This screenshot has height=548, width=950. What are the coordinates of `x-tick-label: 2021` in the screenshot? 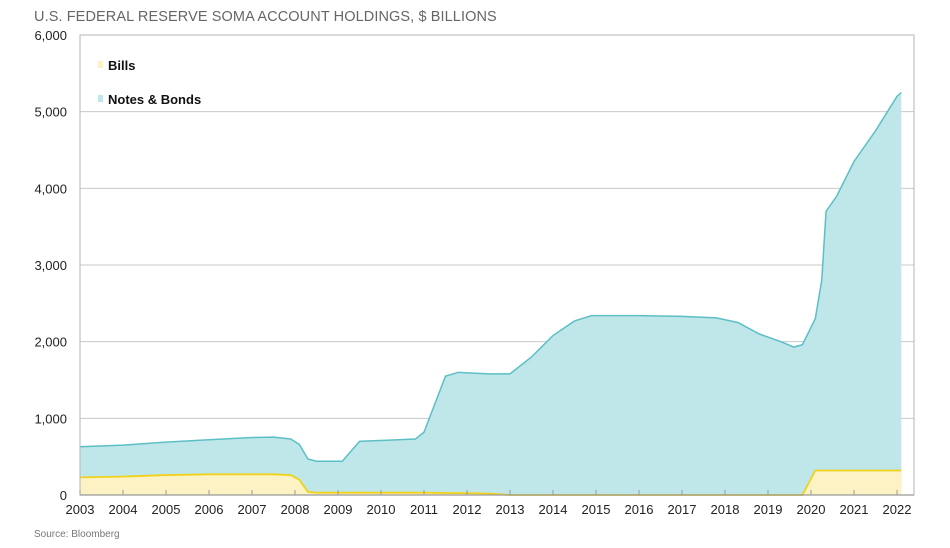 It's located at (854, 509).